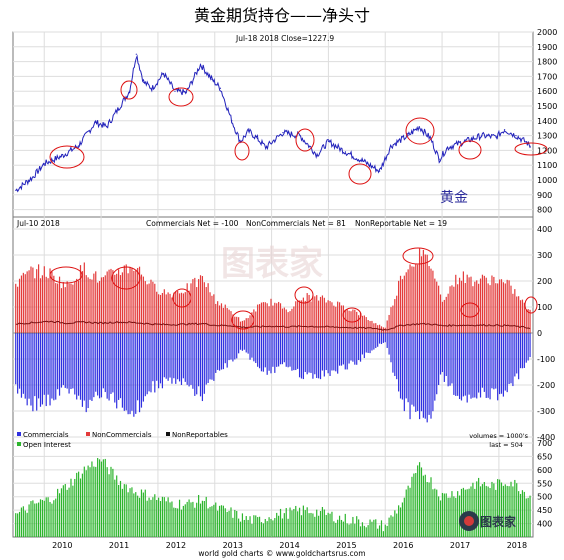  What do you see at coordinates (544, 524) in the screenshot?
I see `oi-y-tick-label: 400` at bounding box center [544, 524].